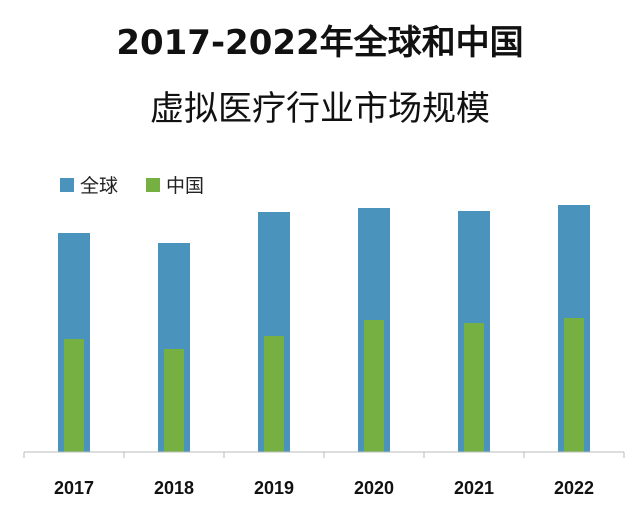 The height and width of the screenshot is (507, 640). What do you see at coordinates (153, 185) in the screenshot?
I see `legend-swatch-china` at bounding box center [153, 185].